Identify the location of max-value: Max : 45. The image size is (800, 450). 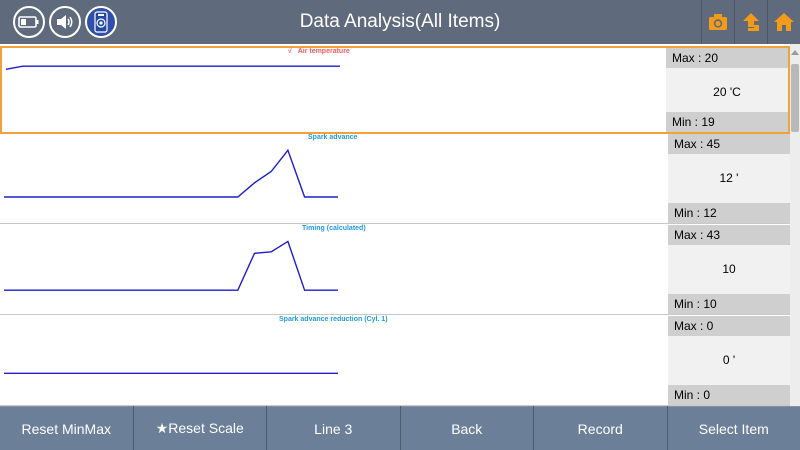
(729, 144).